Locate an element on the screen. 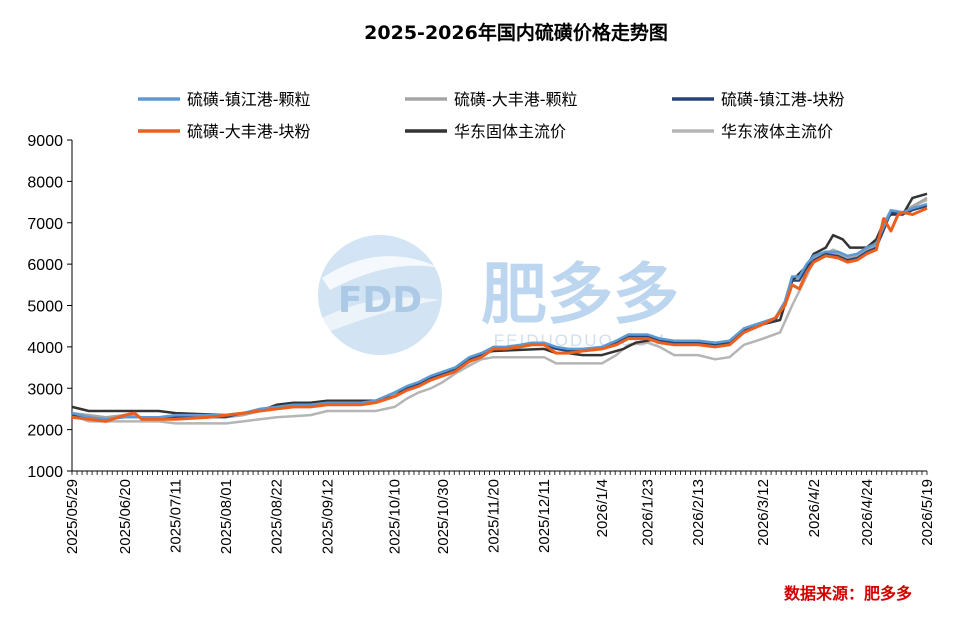 The height and width of the screenshot is (618, 963). x-tick-label: 2025/05/29 is located at coordinates (72, 516).